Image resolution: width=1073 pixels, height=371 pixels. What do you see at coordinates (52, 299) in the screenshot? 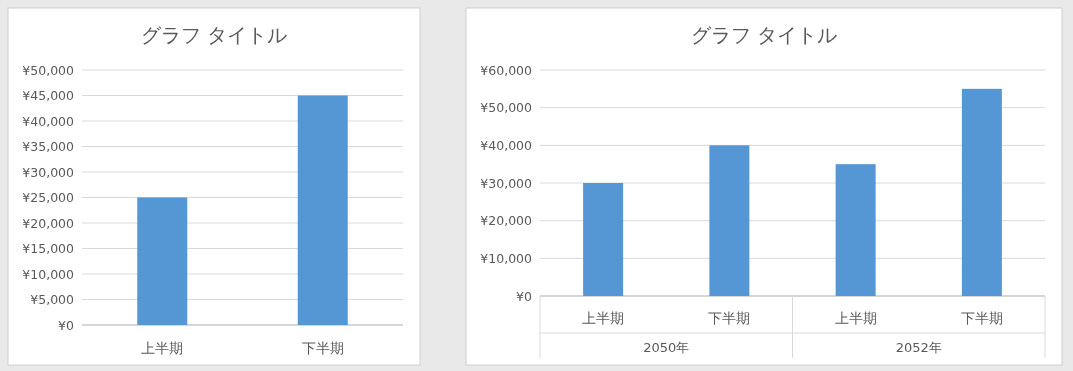
I see `y-tick-label: ¥5,000` at bounding box center [52, 299].